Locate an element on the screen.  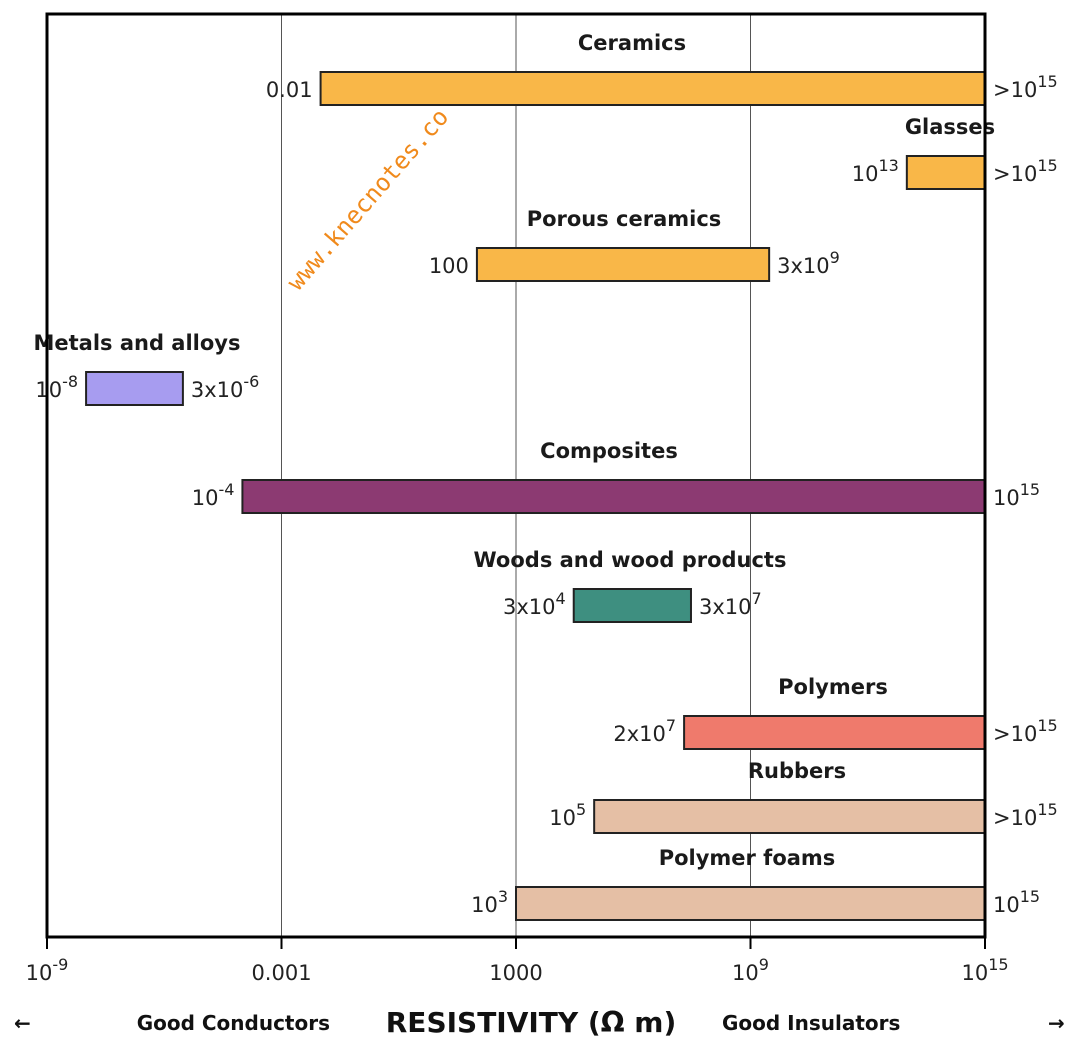
range-low-label: 2x10⁷ is located at coordinates (644, 731).